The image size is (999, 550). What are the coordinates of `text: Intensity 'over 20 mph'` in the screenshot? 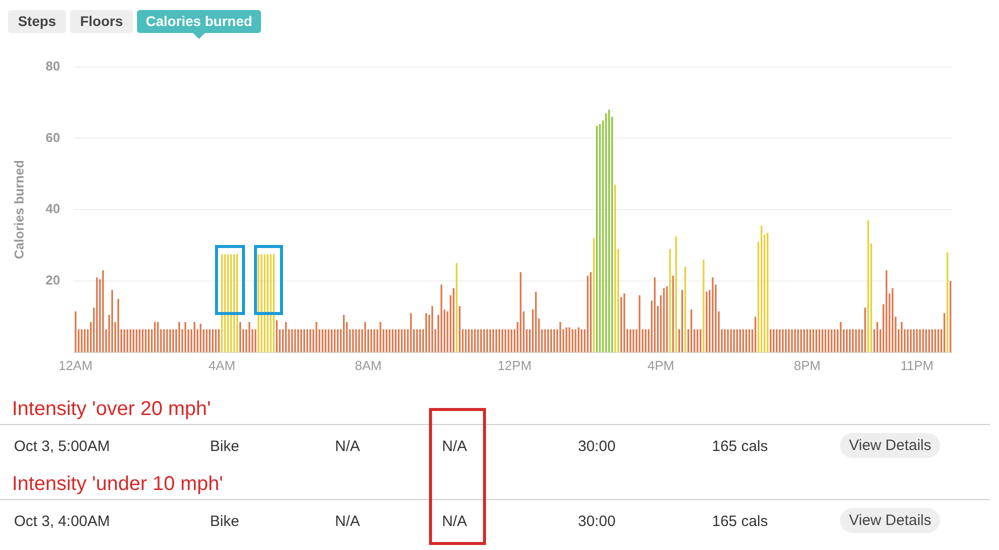 It's located at (111, 409).